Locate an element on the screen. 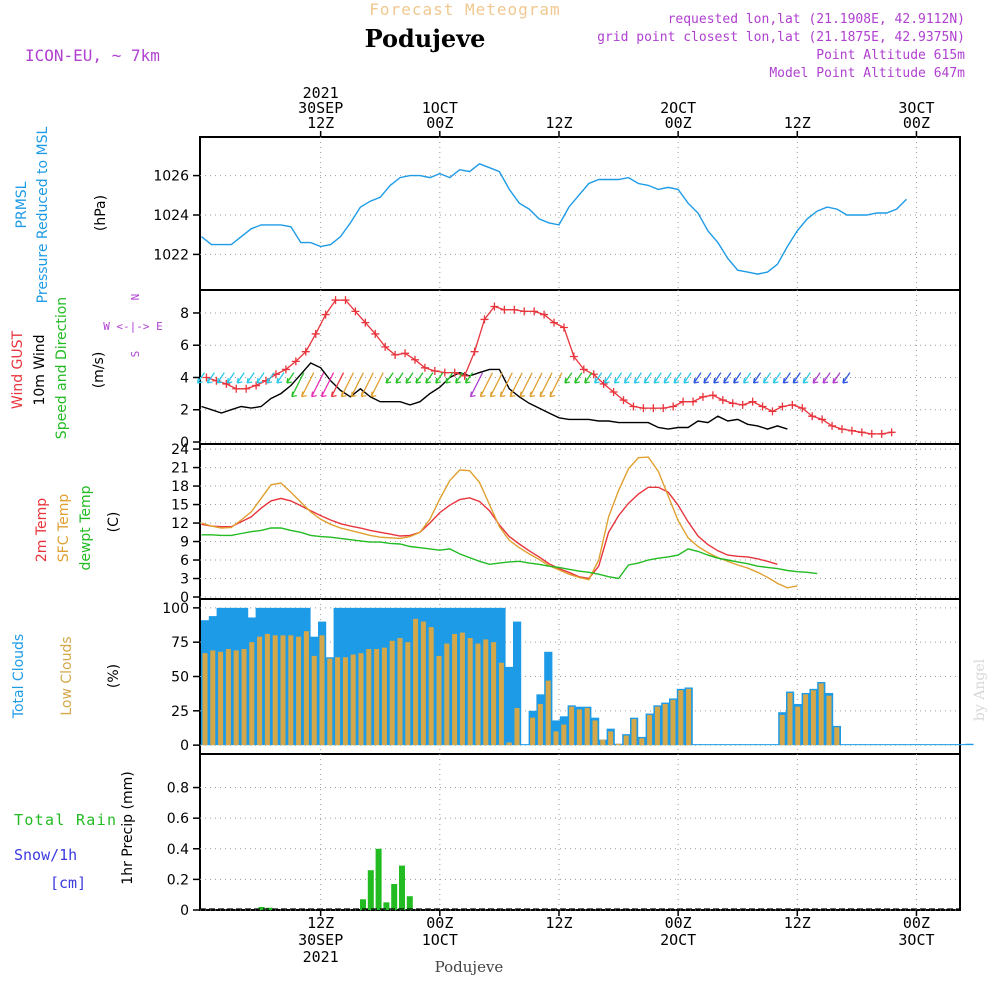 The width and height of the screenshot is (1000, 1000). precip-axis-label: 1hr Precip (mm) is located at coordinates (128, 827).